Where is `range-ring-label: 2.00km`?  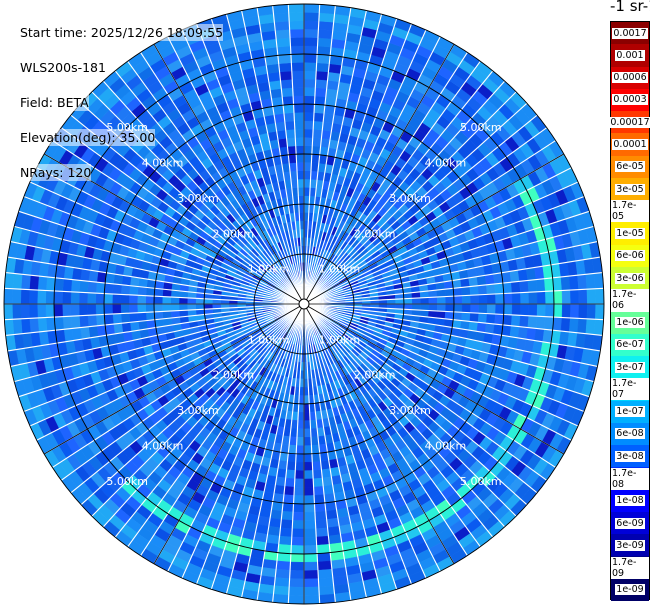
range-ring-label: 2.00km is located at coordinates (375, 233).